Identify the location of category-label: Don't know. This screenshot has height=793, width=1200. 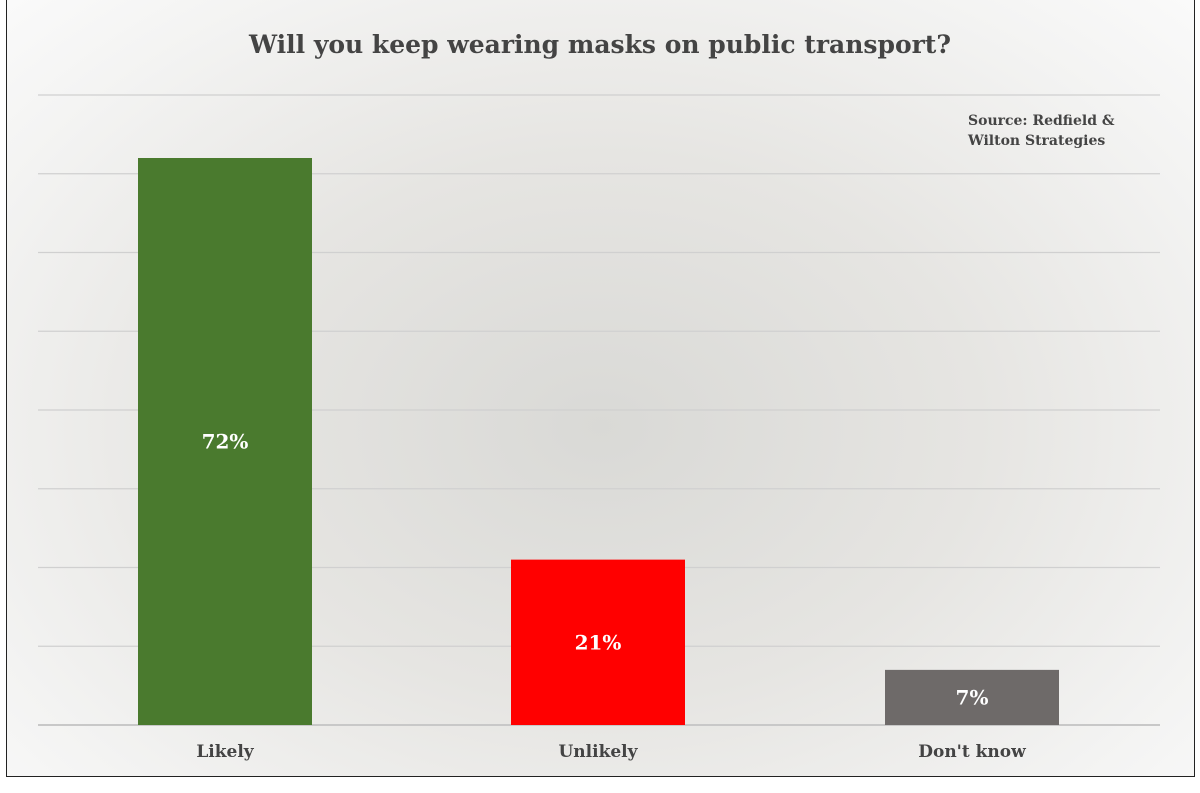
(972, 752).